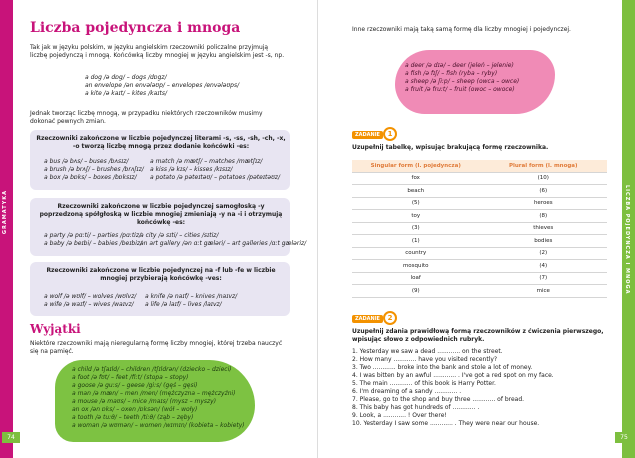 This screenshot has height=458, width=635. I want to click on example: a wife /ə waɪf/ – wives /waɪvz/, so click(89, 304).